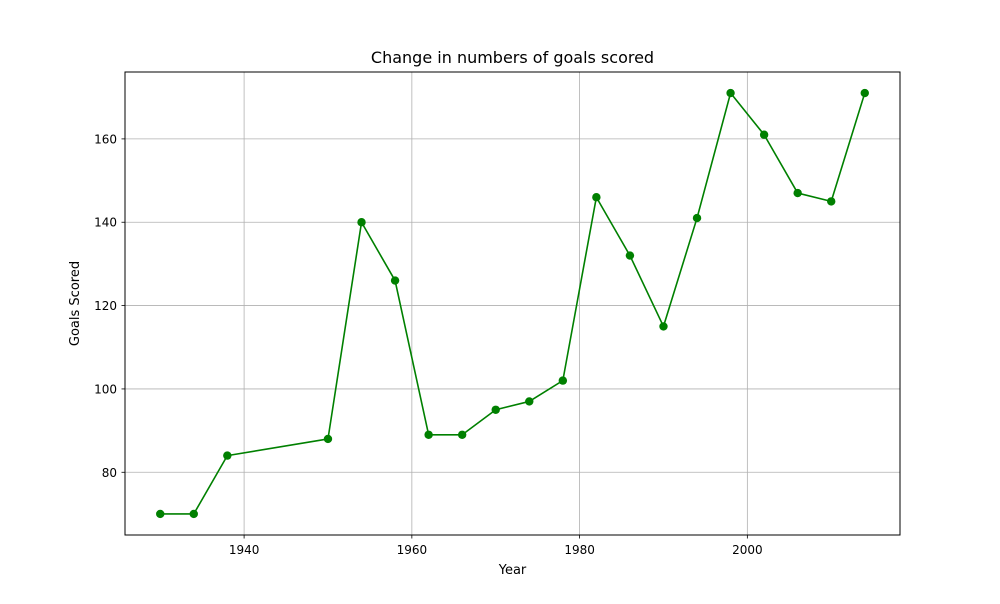 The image size is (1000, 604). What do you see at coordinates (412, 550) in the screenshot?
I see `x-tick-label: 1960` at bounding box center [412, 550].